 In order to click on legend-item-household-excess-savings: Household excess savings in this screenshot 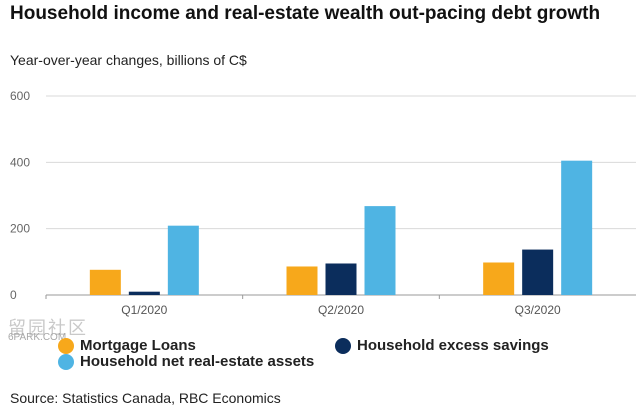, I will do `click(442, 345)`.